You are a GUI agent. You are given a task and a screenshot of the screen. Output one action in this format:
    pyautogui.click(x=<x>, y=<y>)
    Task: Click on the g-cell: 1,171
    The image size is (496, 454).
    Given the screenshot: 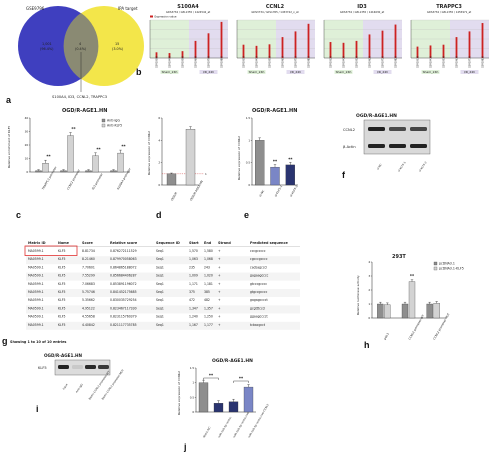 What is the action you would take?
    pyautogui.click(x=193, y=284)
    